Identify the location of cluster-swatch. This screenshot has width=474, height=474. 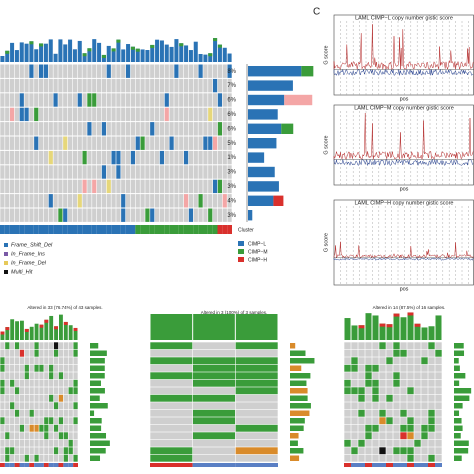
(241, 259).